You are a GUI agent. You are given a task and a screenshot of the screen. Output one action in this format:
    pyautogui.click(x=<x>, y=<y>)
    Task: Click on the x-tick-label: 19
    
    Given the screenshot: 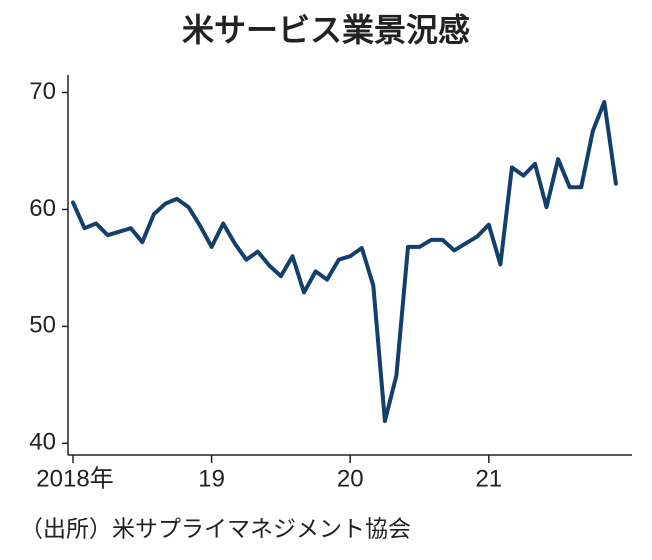 What is the action you would take?
    pyautogui.click(x=211, y=478)
    